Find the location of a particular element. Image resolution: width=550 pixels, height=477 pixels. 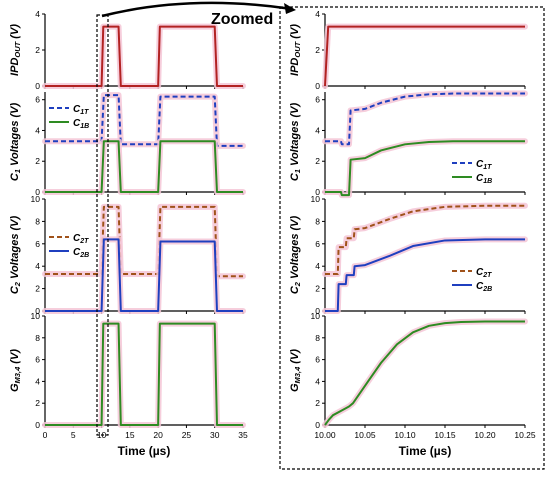

x-tick-label: 30 is located at coordinates (215, 435).